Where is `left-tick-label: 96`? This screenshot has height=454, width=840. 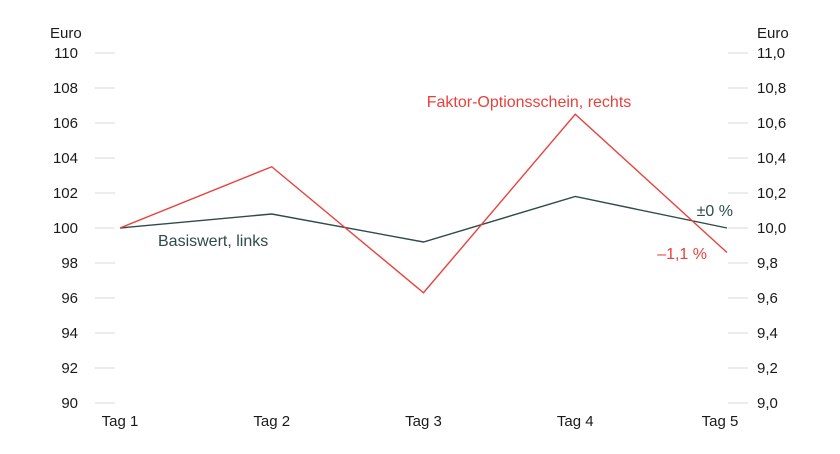 left-tick-label: 96 is located at coordinates (69, 298).